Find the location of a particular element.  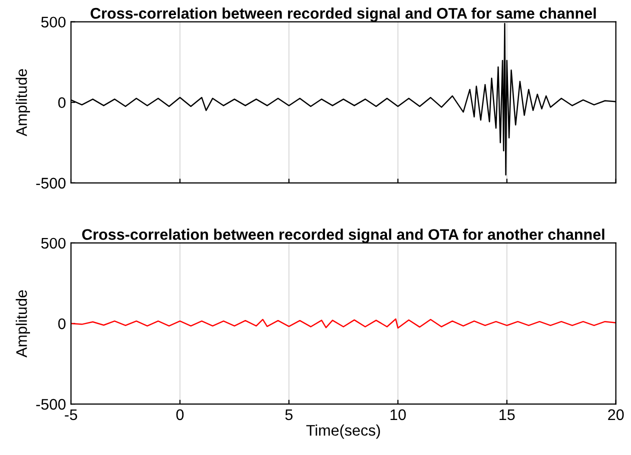

x-tick-label: 5 is located at coordinates (289, 414).